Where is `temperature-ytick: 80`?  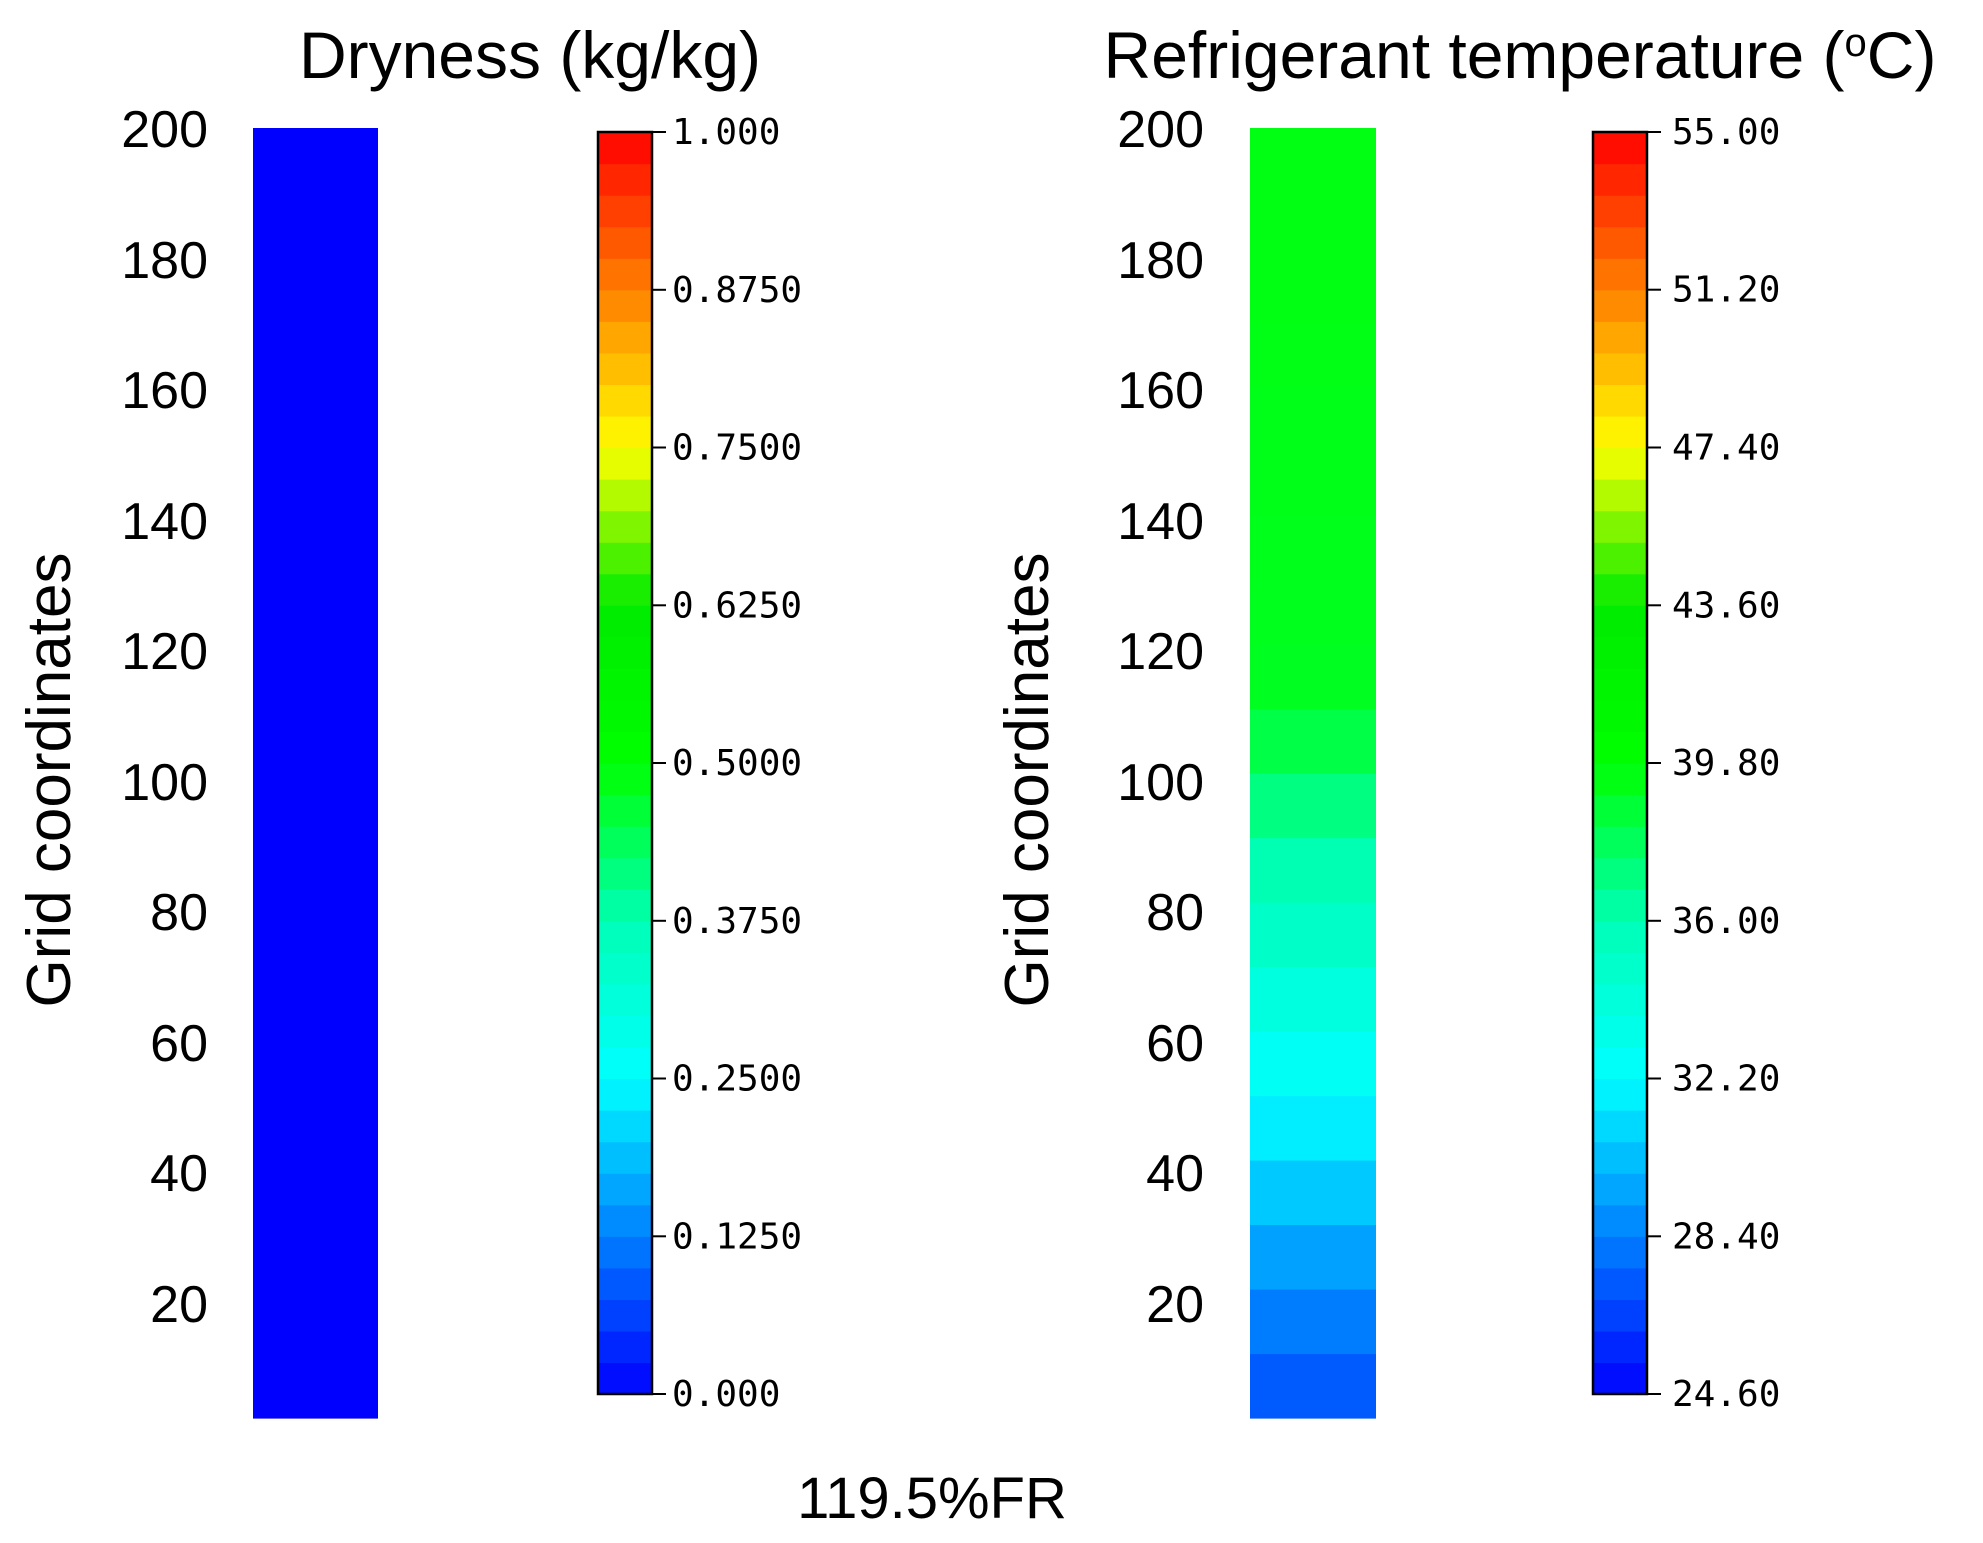 temperature-ytick: 80 is located at coordinates (1175, 913).